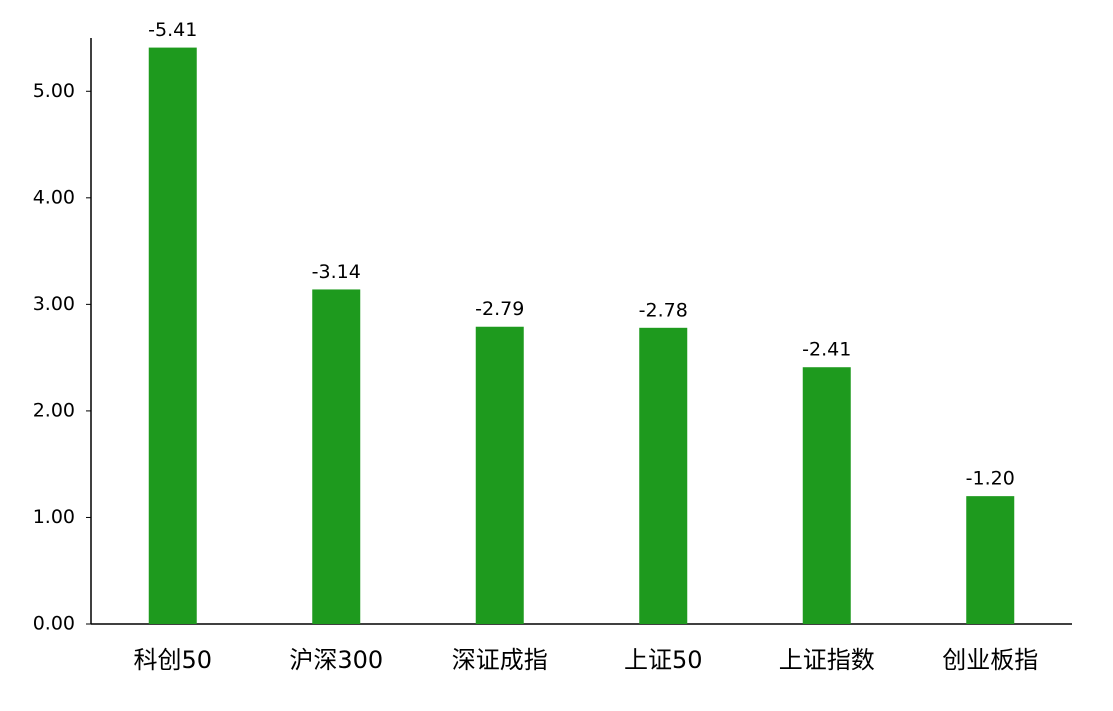 The width and height of the screenshot is (1113, 711). What do you see at coordinates (663, 310) in the screenshot?
I see `value-label: -2.78` at bounding box center [663, 310].